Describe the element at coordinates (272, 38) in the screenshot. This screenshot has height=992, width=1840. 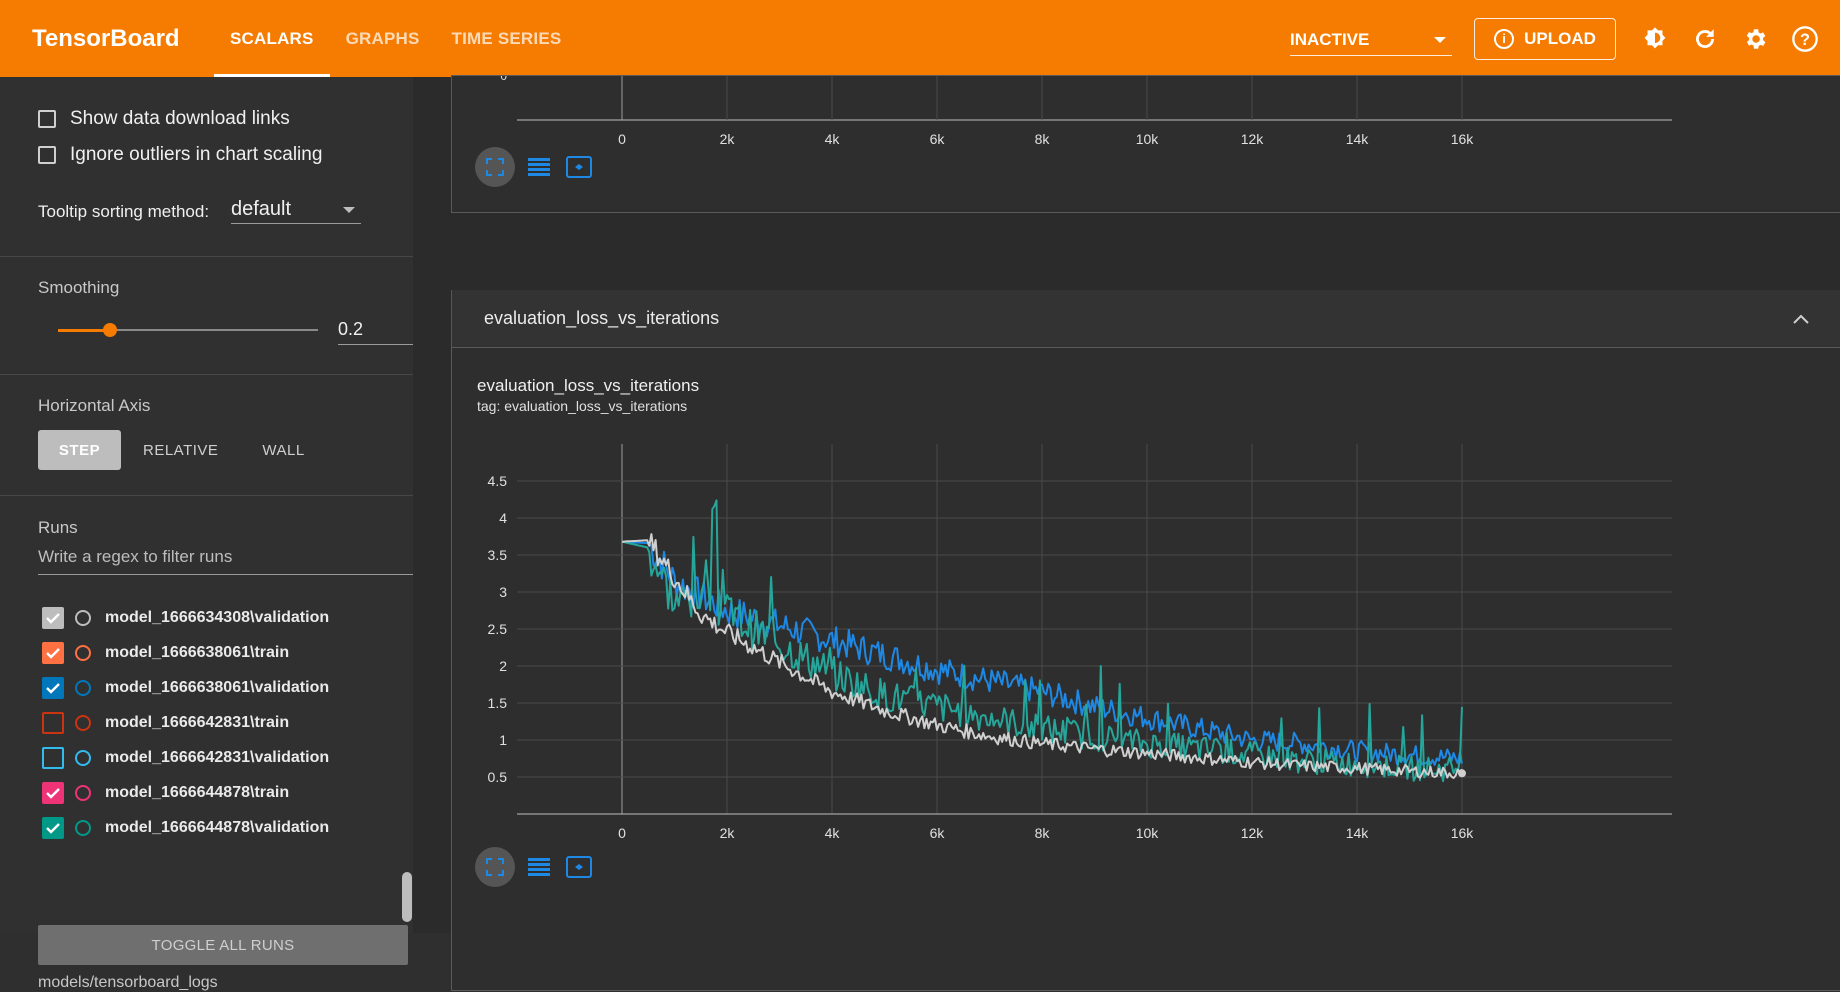
I see `tab-scalars: SCALARS` at that location.